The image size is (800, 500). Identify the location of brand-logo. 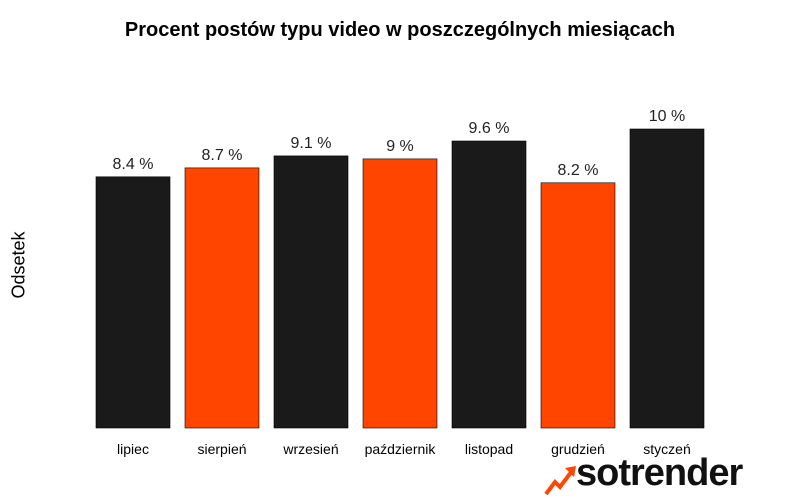
(654, 478).